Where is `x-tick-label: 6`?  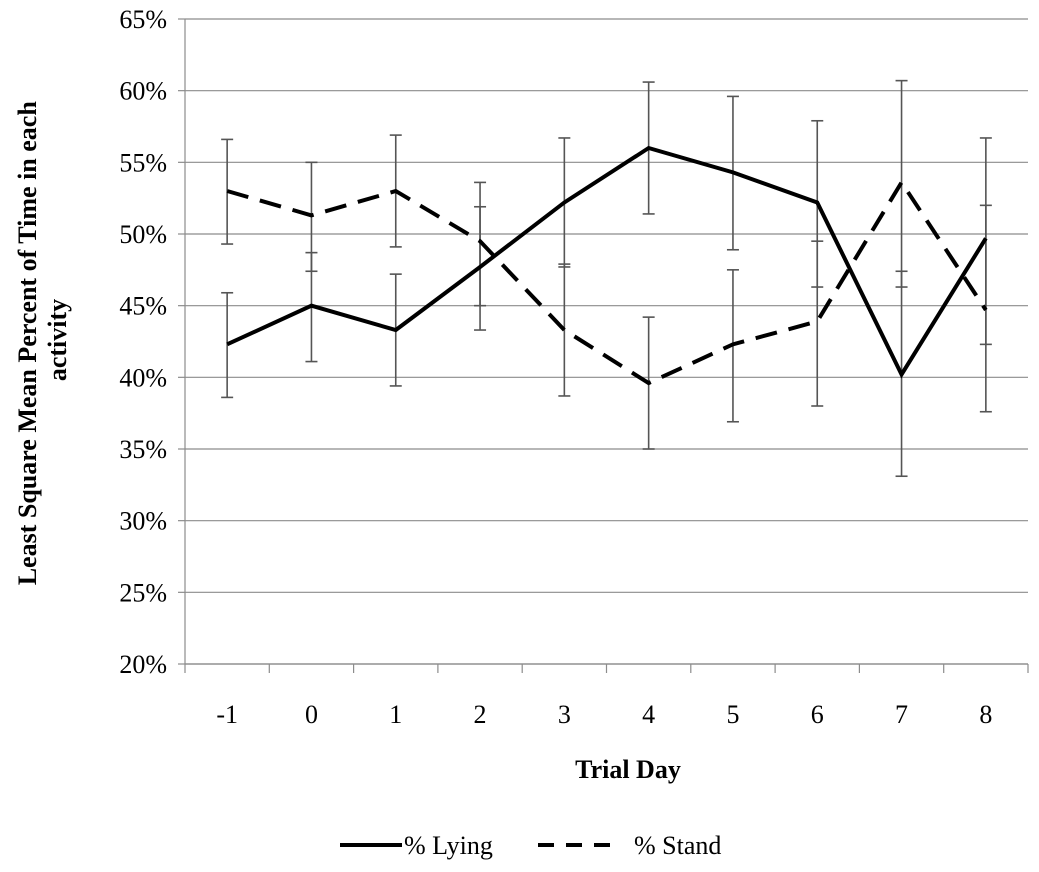
x-tick-label: 6 is located at coordinates (817, 714).